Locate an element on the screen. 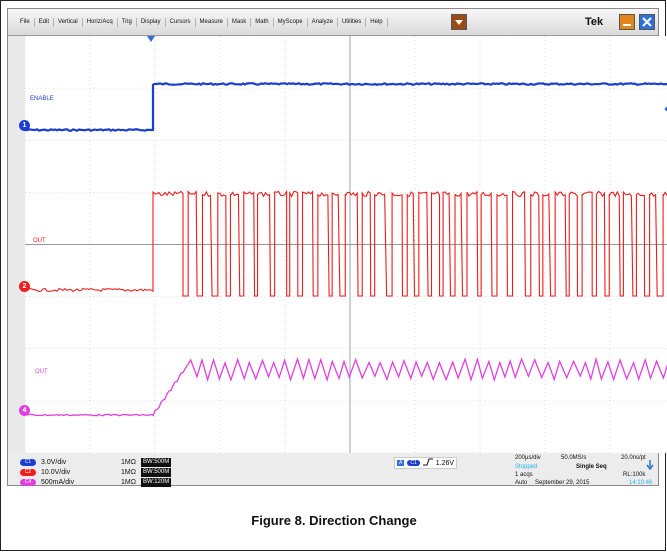 Image resolution: width=667 pixels, height=552 pixels. trigger-source: C1 is located at coordinates (413, 463).